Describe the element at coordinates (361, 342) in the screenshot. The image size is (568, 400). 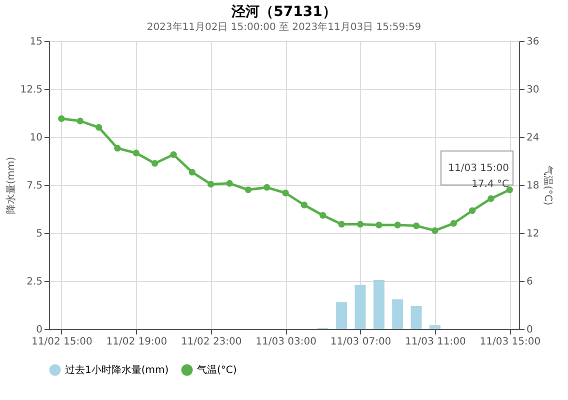
I see `x-tick-label: 11/03 07:00` at that location.